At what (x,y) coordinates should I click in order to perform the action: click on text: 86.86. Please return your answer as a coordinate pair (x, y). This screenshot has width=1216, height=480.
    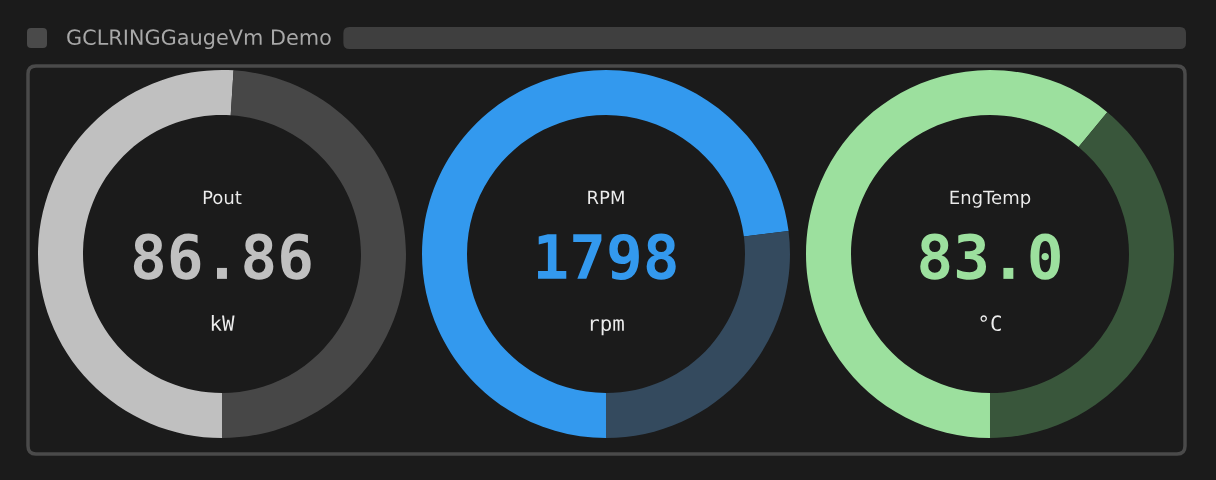
    Looking at the image, I should click on (222, 256).